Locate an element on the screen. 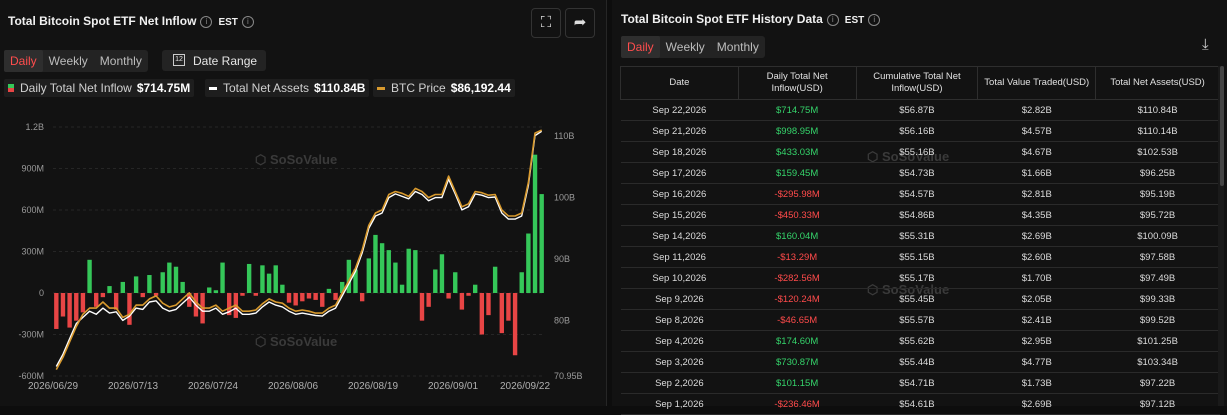 This screenshot has height=415, width=1227. cell-net-assets: $97.22B is located at coordinates (1157, 383).